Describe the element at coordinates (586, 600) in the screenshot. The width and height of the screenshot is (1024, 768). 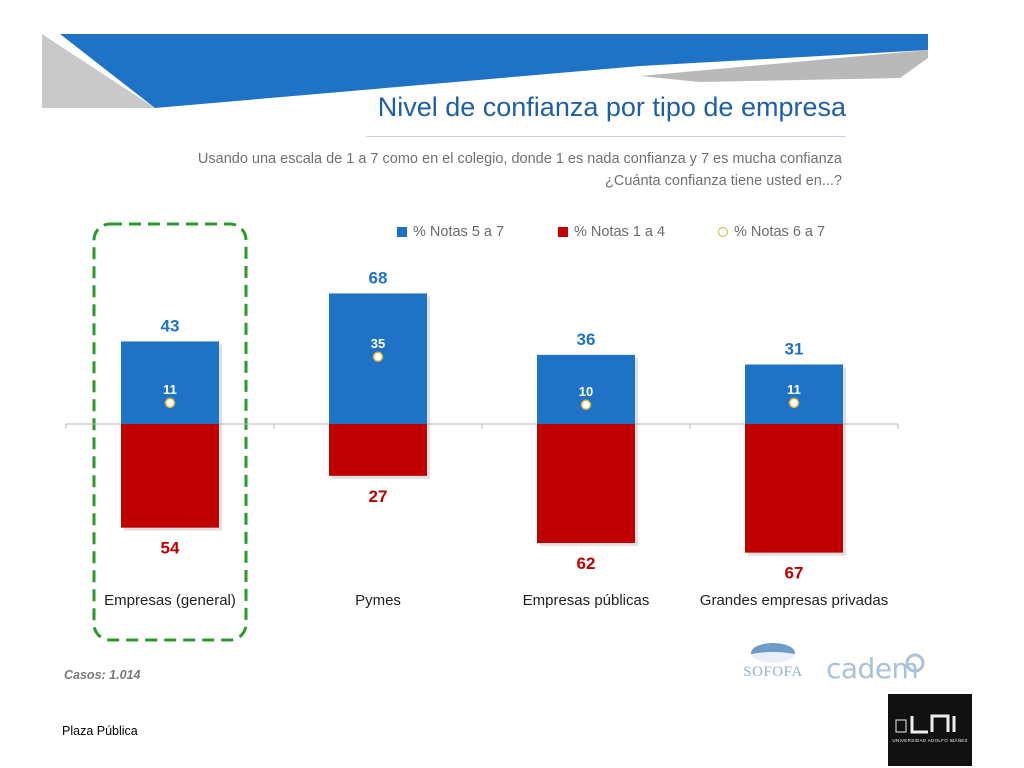
I see `category-label: Empresas públicas` at that location.